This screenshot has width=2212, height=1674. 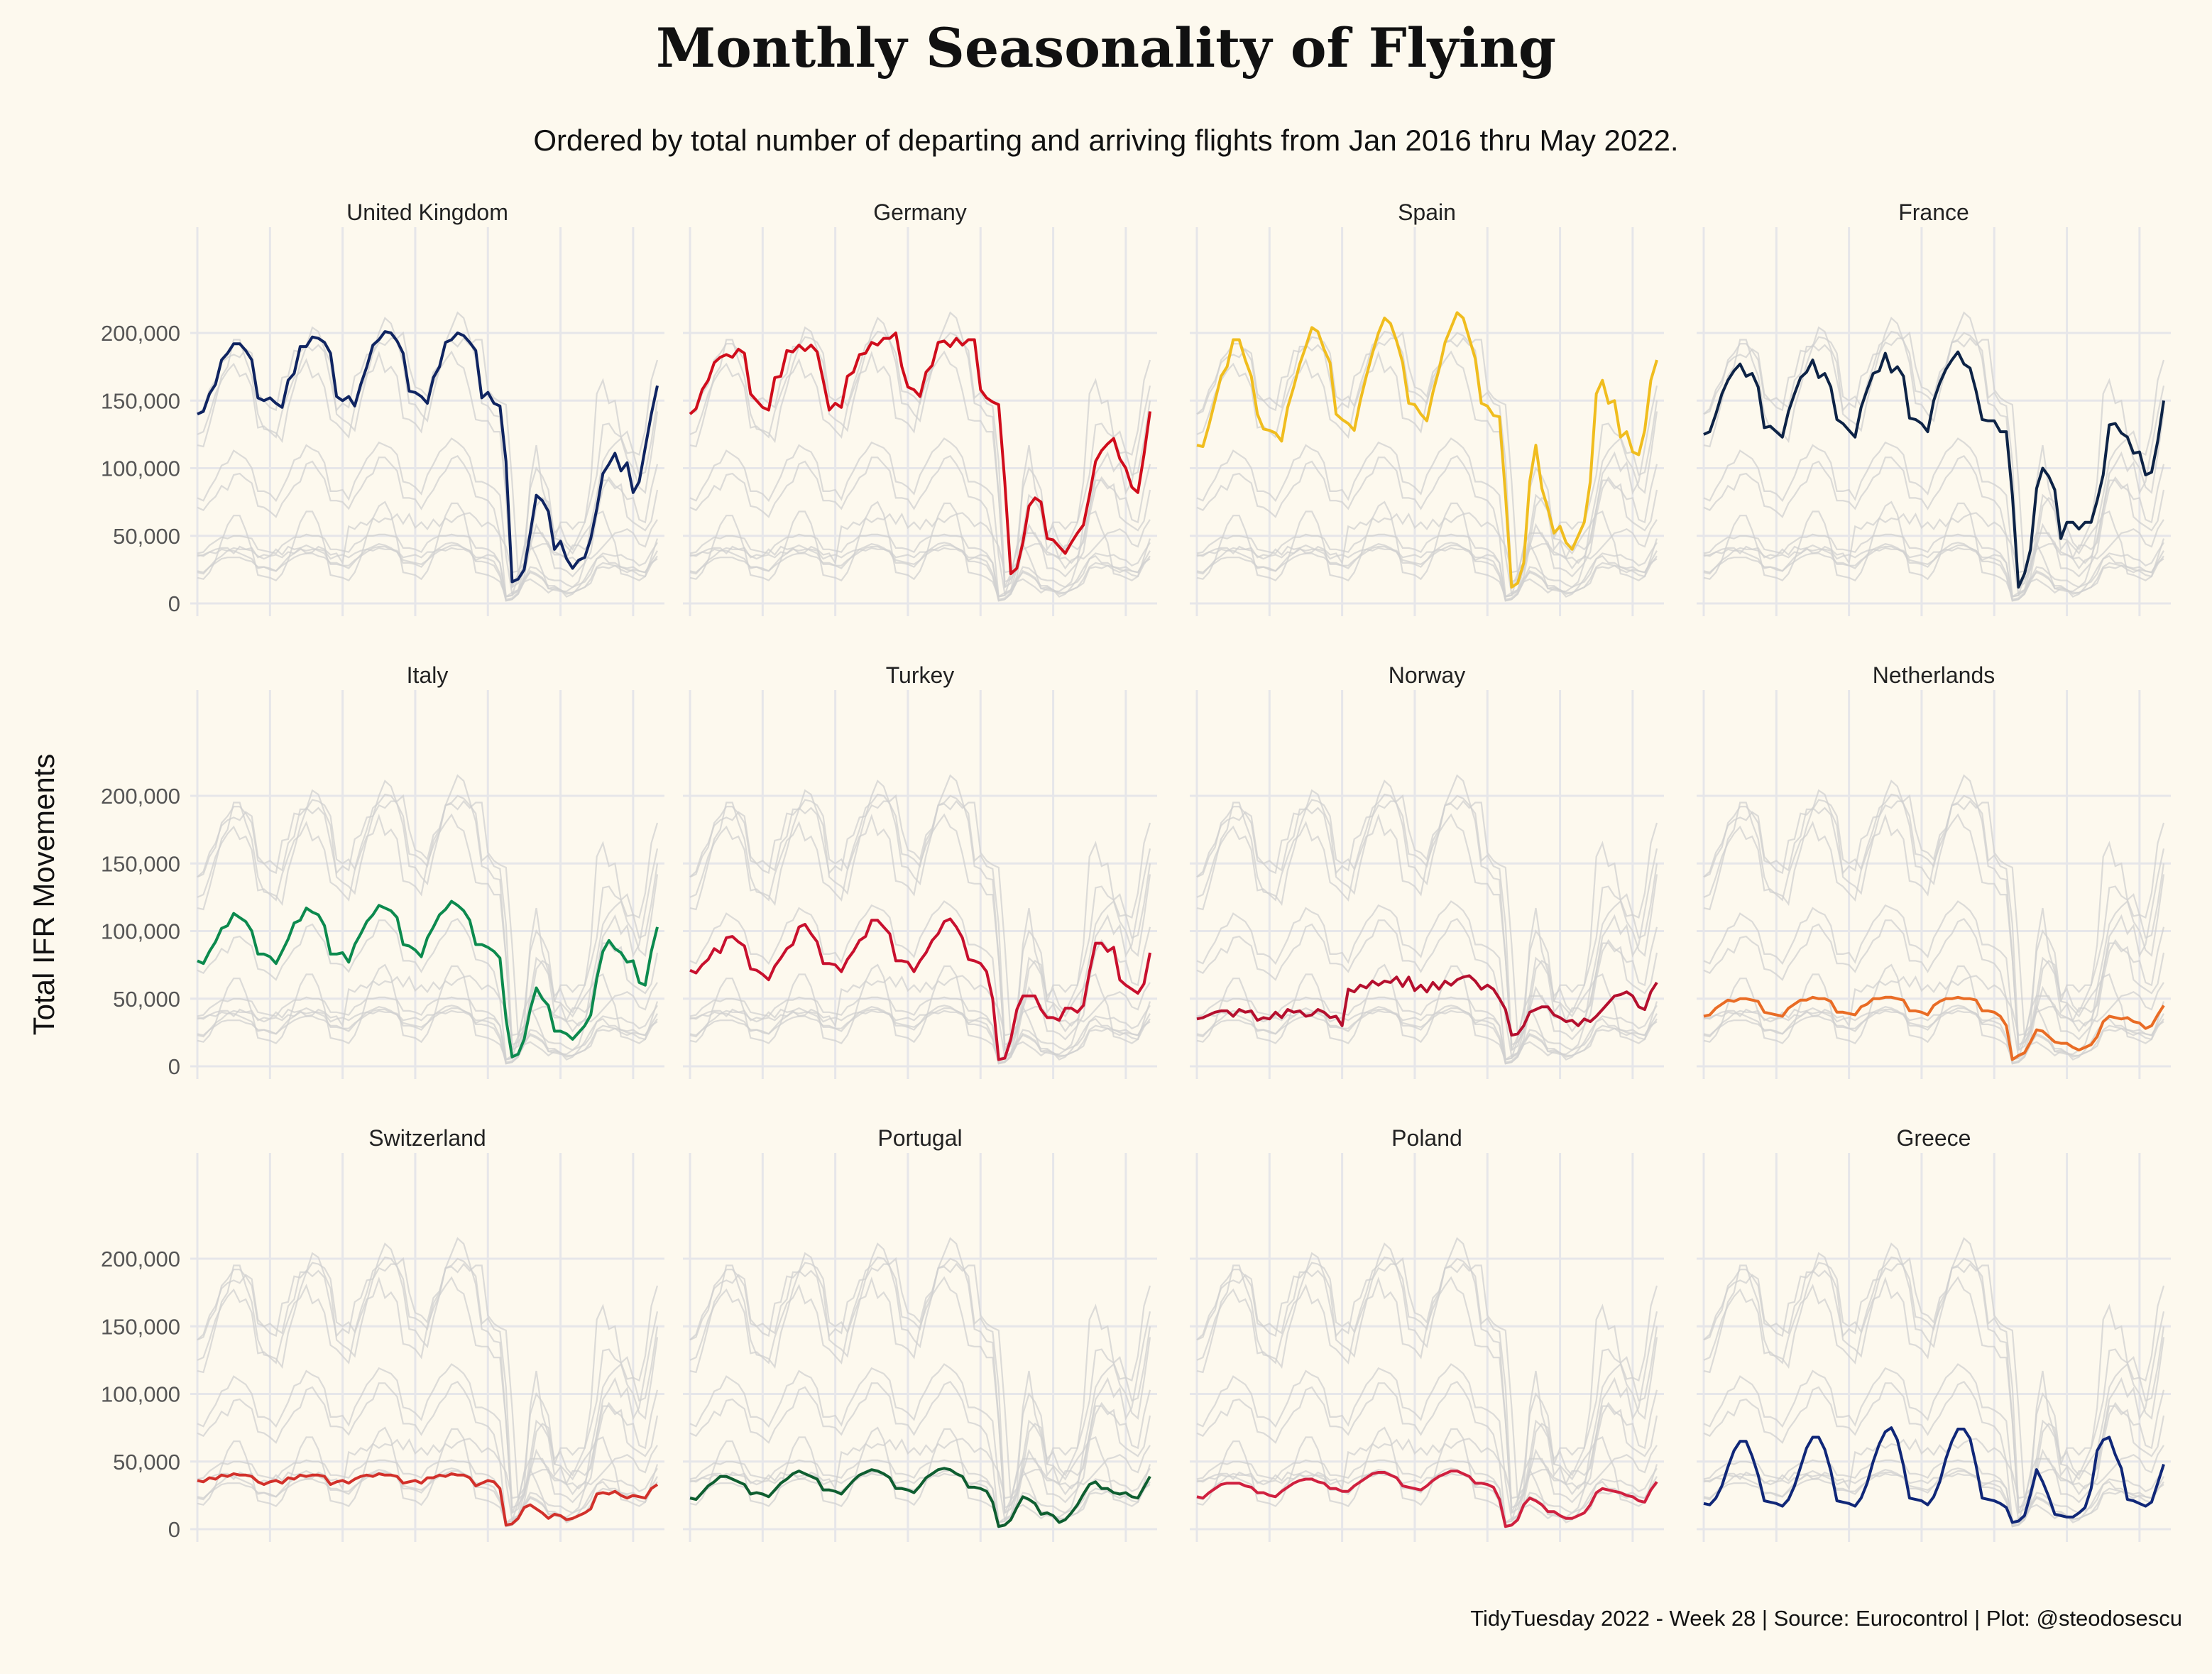 I want to click on facet-label: Portugal, so click(x=919, y=1138).